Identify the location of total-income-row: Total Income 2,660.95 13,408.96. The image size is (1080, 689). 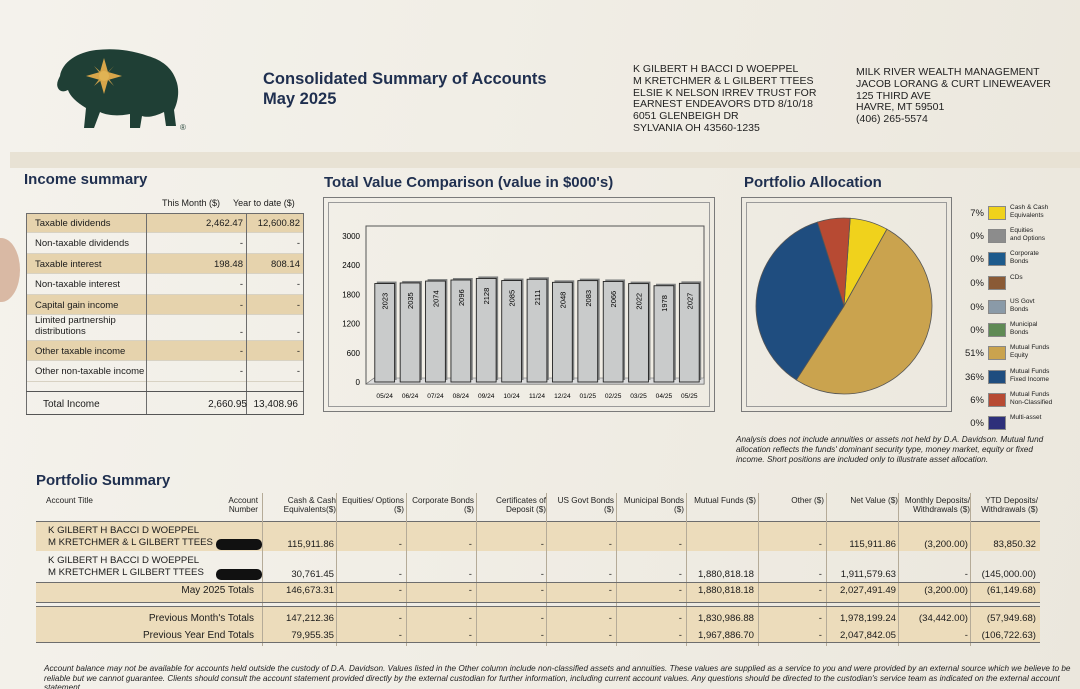
(165, 403).